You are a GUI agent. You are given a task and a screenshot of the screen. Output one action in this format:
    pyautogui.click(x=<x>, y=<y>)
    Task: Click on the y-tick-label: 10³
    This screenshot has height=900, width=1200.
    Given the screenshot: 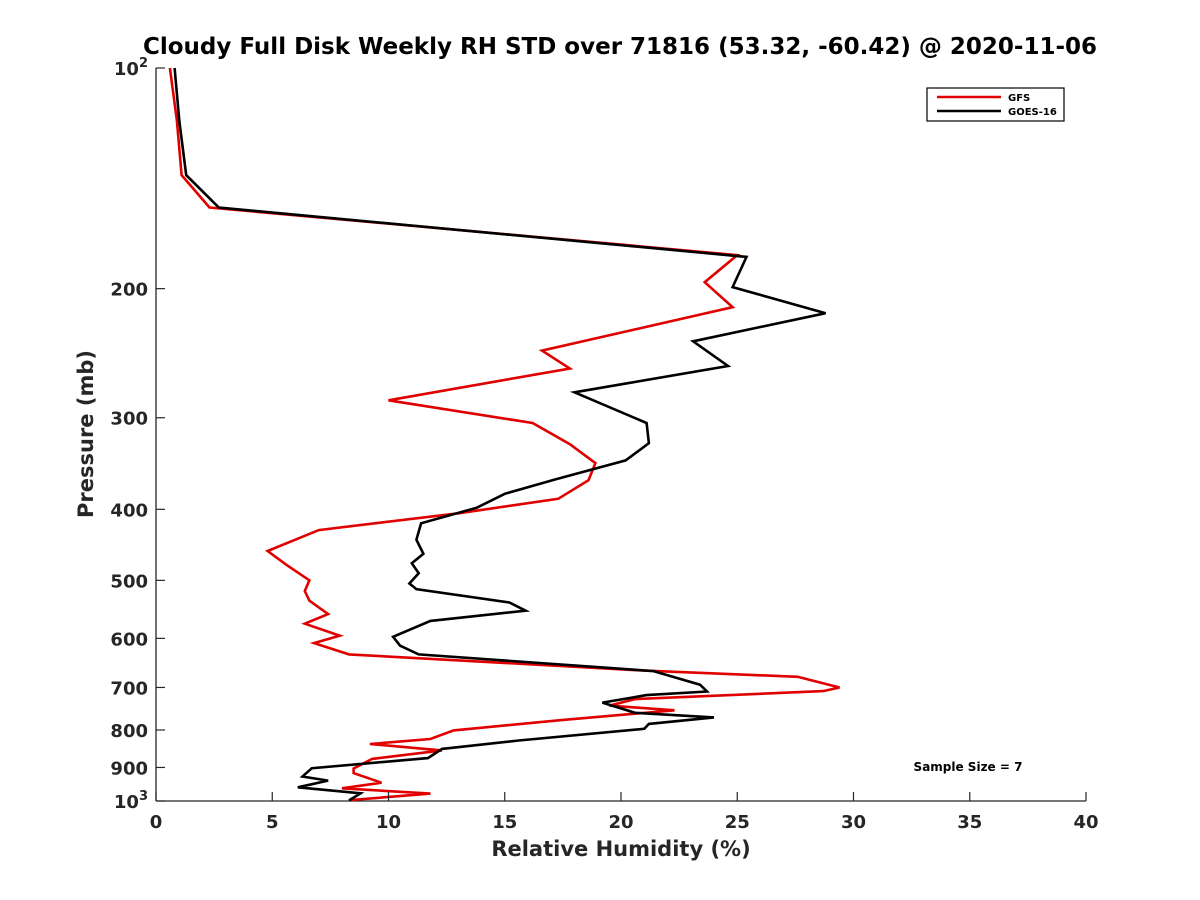 What is the action you would take?
    pyautogui.click(x=131, y=801)
    